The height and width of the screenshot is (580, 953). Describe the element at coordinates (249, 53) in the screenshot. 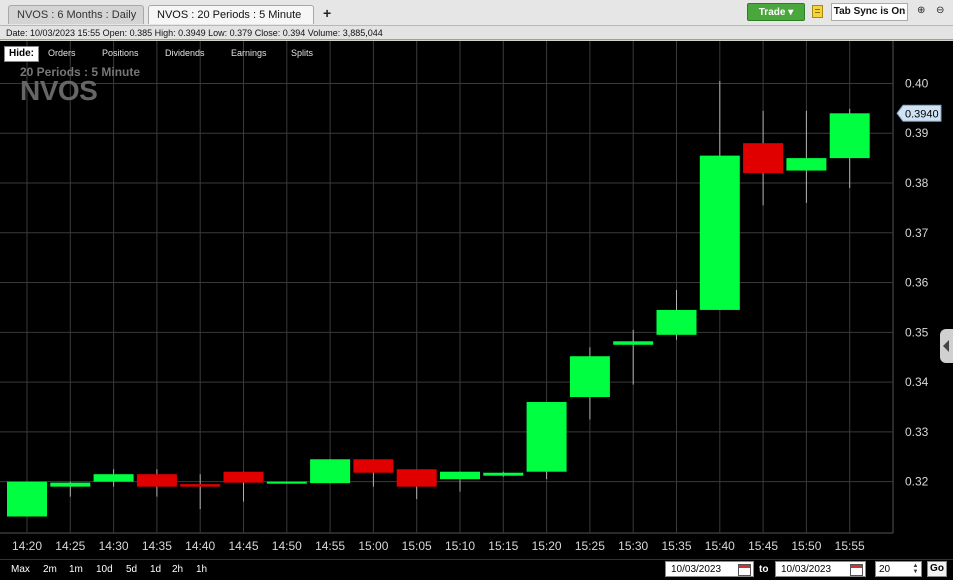

I see `hide-earnings-toggle: Earnings` at that location.